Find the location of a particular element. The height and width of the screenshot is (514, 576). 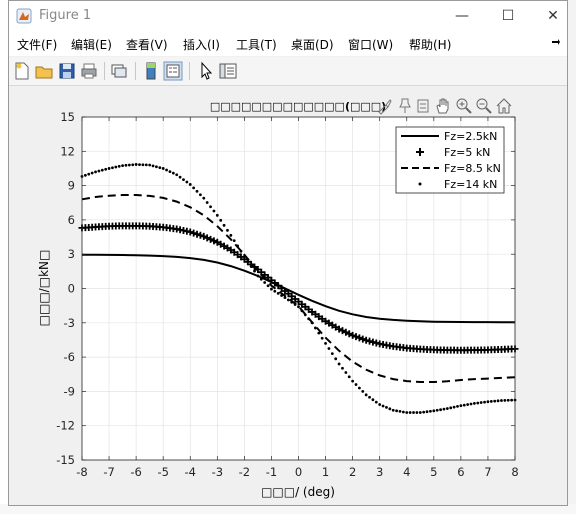

x-axis-label: □□□/ (deg) is located at coordinates (298, 492).